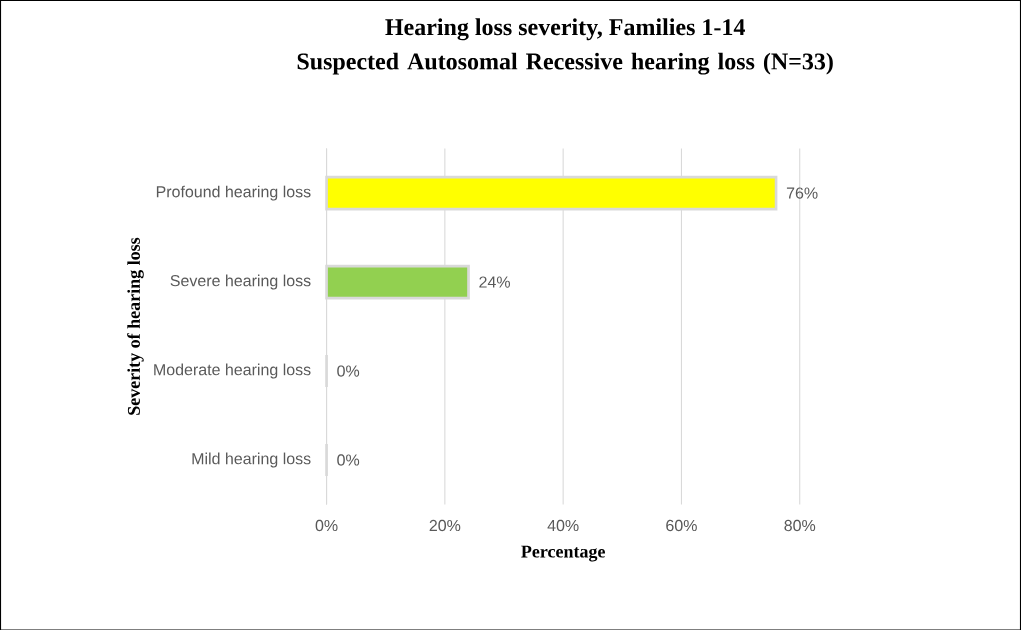 This screenshot has height=630, width=1021. I want to click on x-tick-label: 40%, so click(563, 525).